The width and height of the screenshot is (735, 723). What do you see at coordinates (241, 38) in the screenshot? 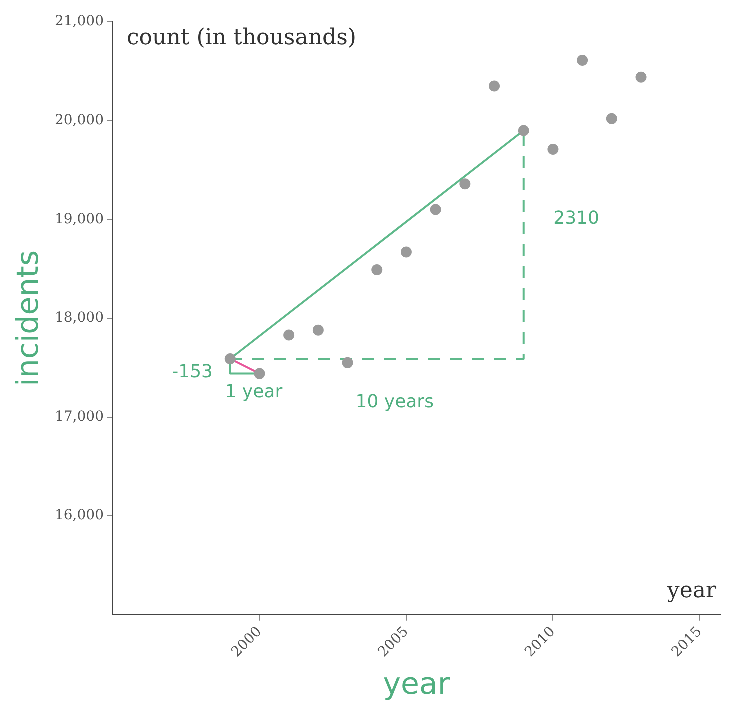
I see `annotation: count (in thousands)` at bounding box center [241, 38].